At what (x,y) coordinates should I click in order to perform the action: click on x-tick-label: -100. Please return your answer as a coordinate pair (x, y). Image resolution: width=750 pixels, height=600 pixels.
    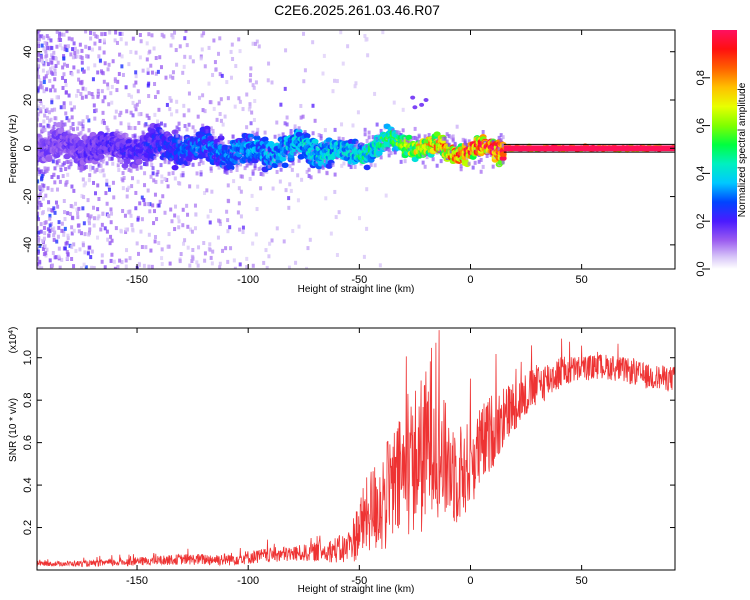
    Looking at the image, I should click on (248, 280).